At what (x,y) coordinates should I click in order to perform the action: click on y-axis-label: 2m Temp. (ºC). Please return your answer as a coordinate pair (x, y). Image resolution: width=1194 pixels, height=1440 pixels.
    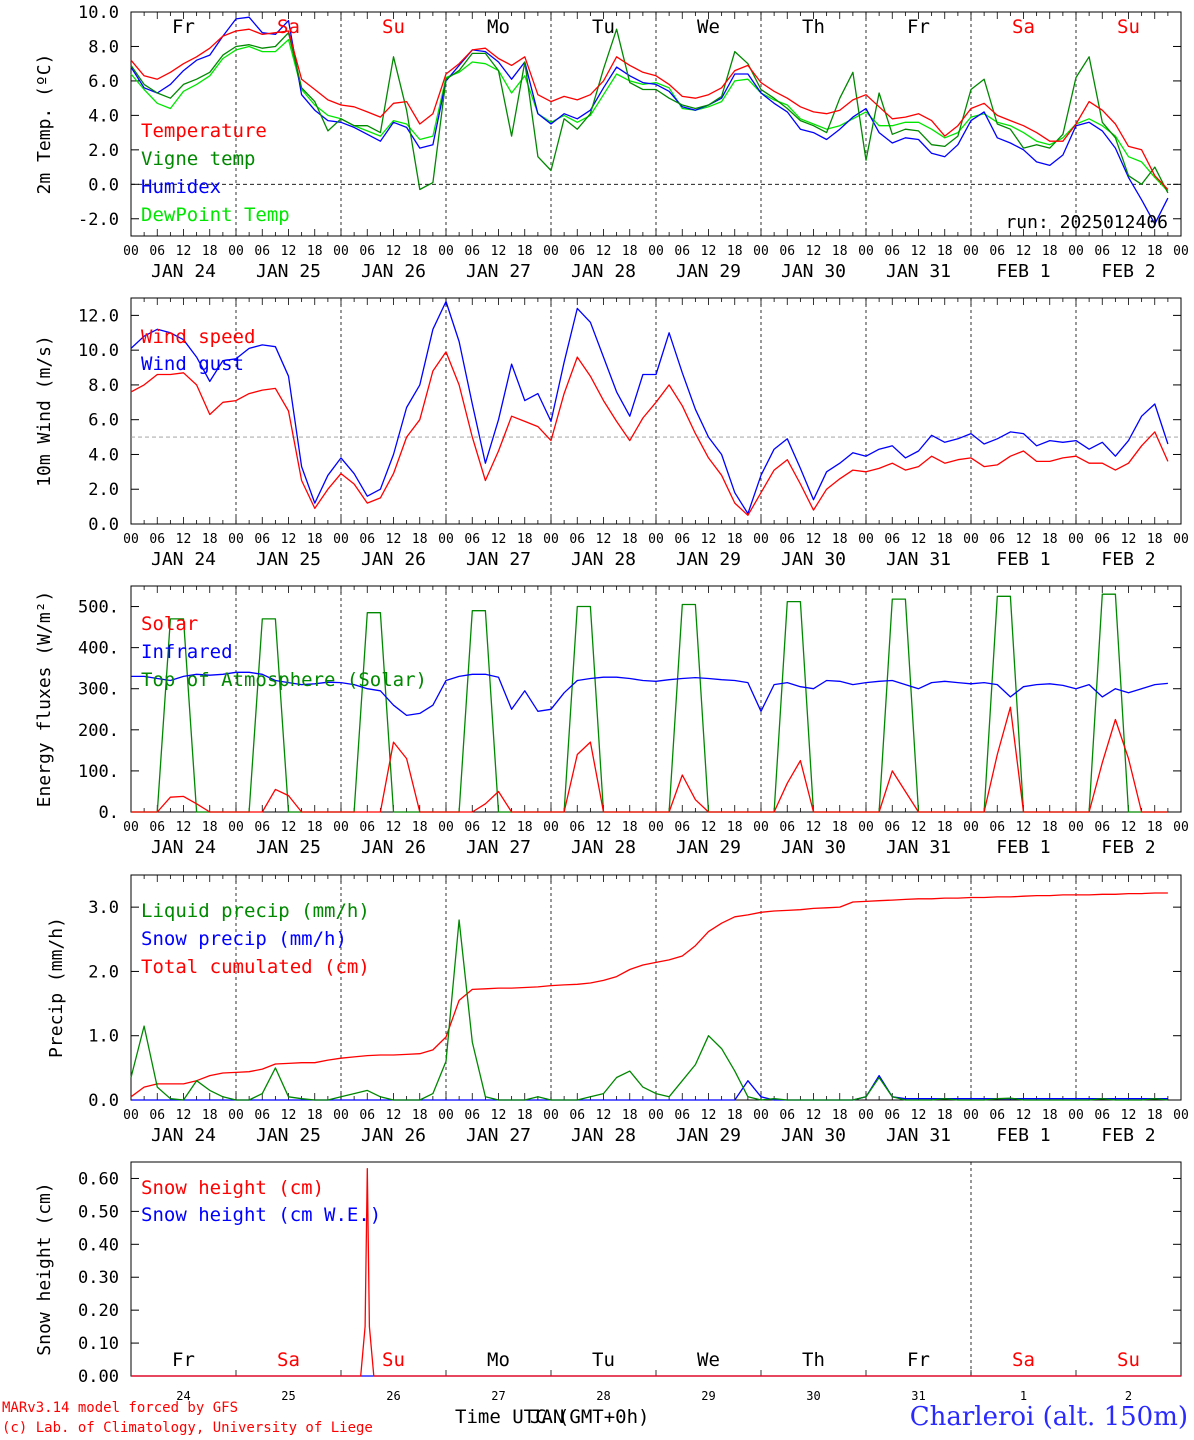
    Looking at the image, I should click on (44, 124).